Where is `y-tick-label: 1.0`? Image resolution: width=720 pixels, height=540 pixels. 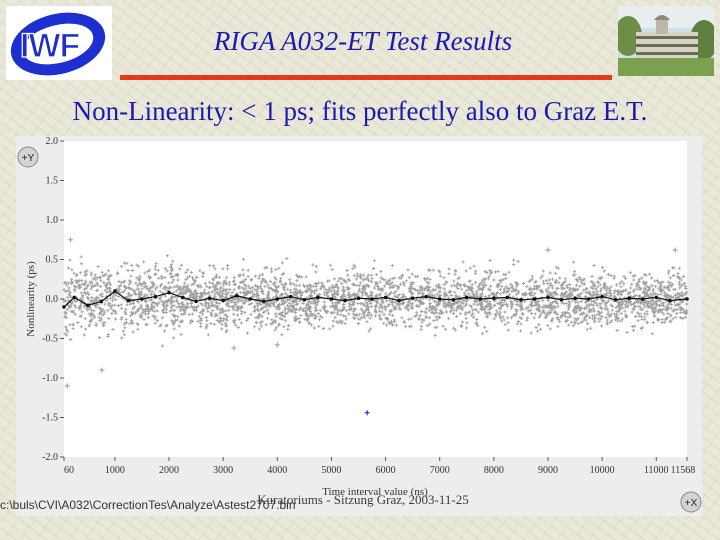
y-tick-label: 1.0 is located at coordinates (52, 220).